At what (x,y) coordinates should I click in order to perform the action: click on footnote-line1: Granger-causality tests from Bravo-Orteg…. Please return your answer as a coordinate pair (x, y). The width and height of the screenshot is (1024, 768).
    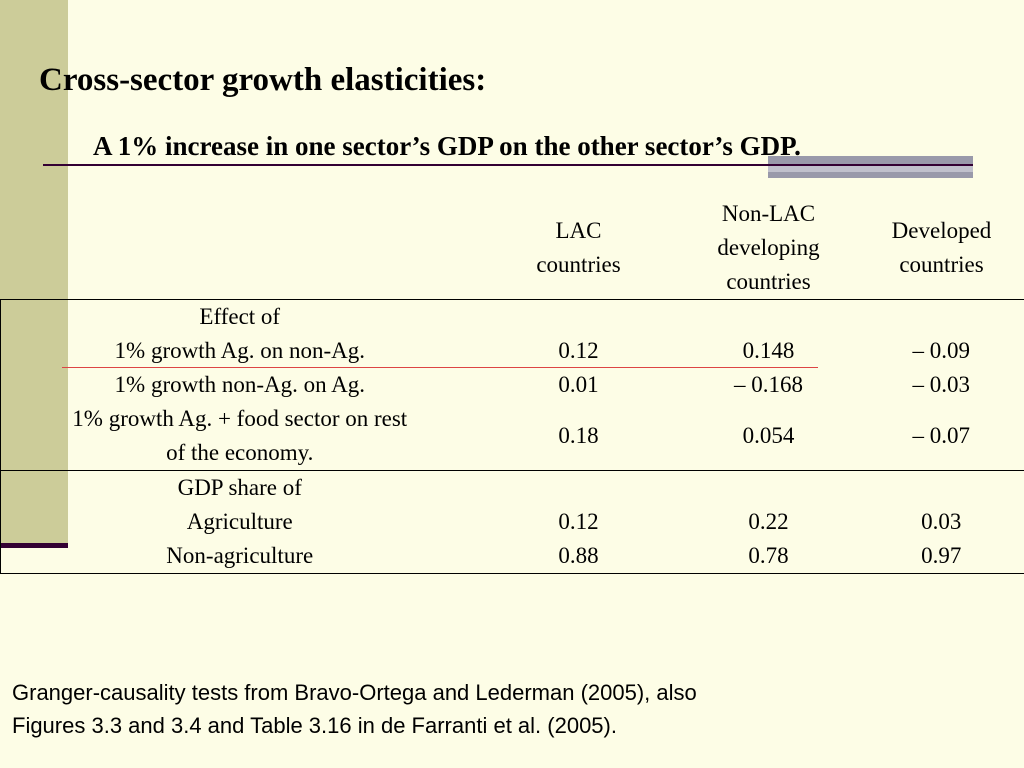
    Looking at the image, I should click on (354, 692).